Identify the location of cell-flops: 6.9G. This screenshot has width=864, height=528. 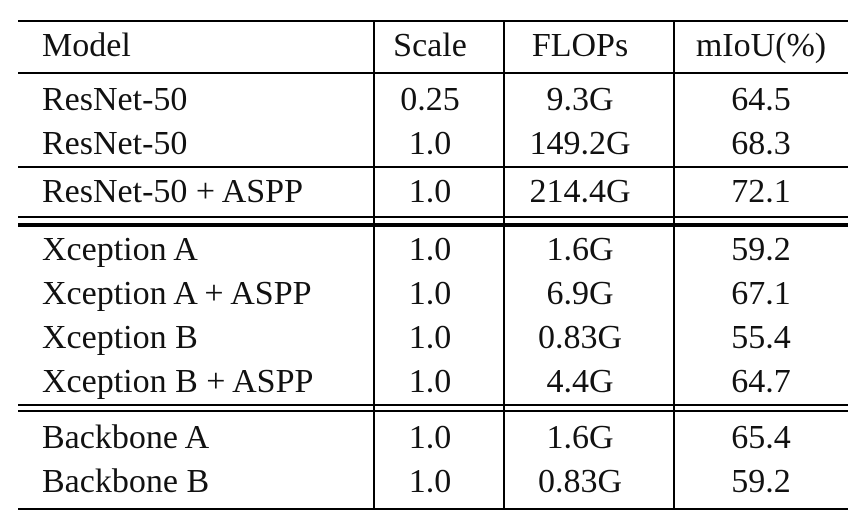
(580, 293).